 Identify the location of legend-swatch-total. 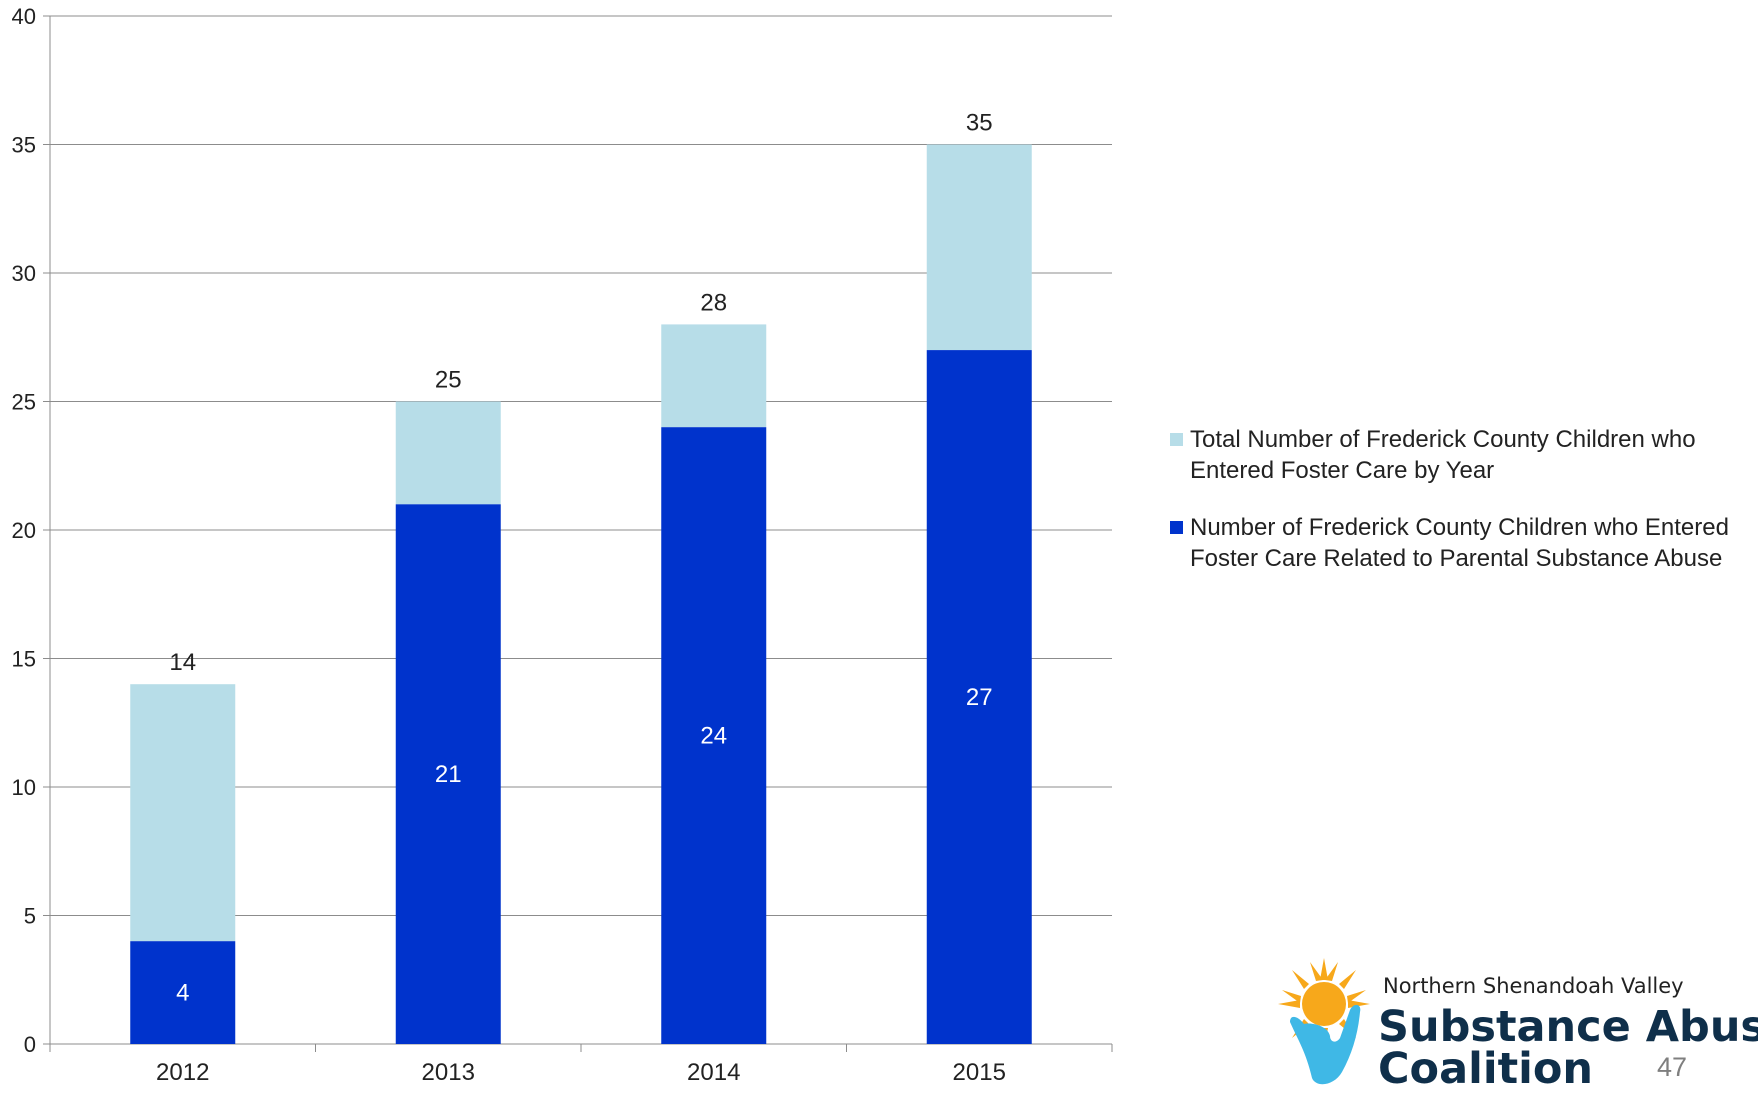
(1176, 439).